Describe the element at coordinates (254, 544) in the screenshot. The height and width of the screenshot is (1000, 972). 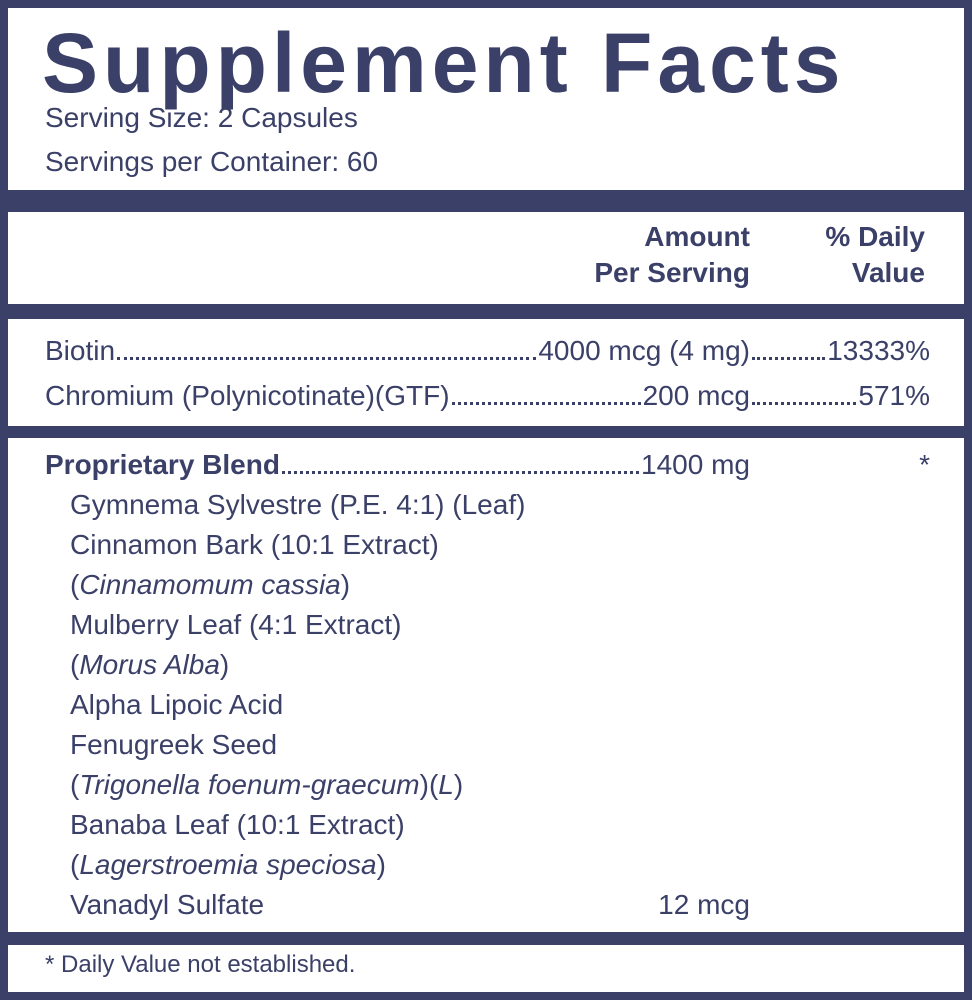
I see `ingredient-name: Cinnamon Bark (10:1 Extract)` at that location.